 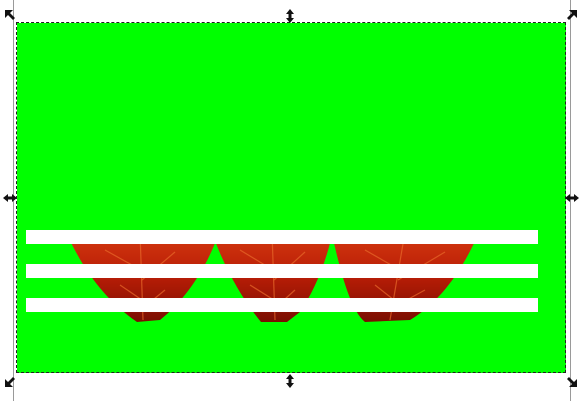 What do you see at coordinates (11, 381) in the screenshot?
I see `scale-sw-icon` at bounding box center [11, 381].